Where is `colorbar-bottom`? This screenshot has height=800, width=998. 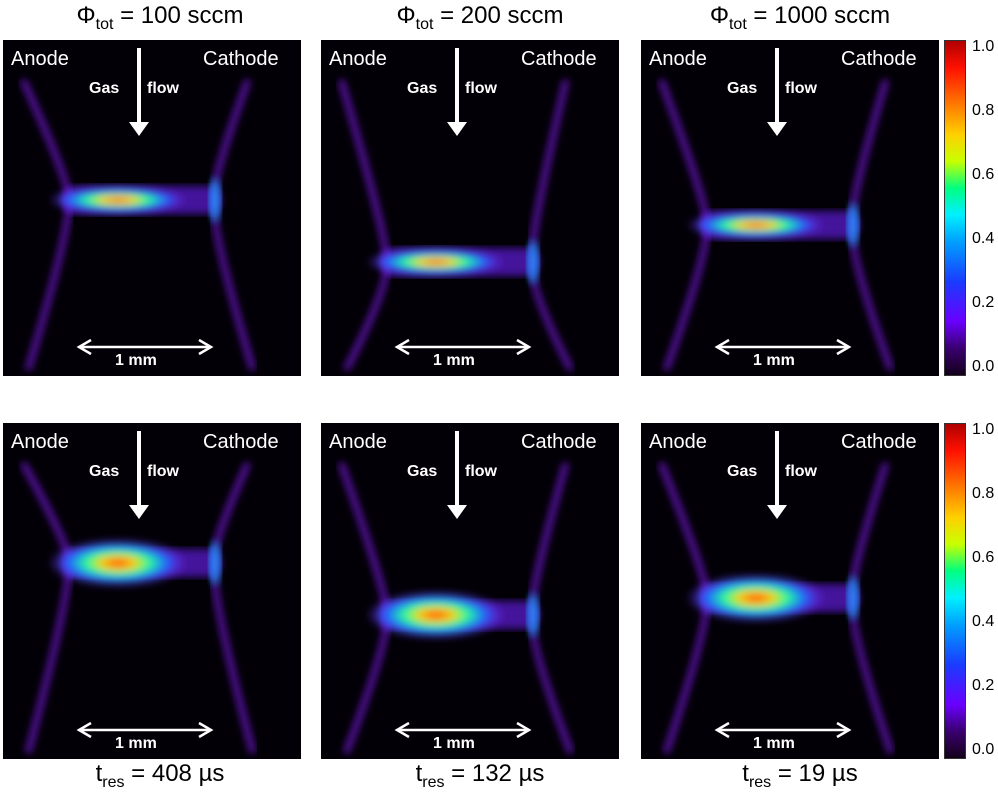
colorbar-bottom is located at coordinates (955, 591).